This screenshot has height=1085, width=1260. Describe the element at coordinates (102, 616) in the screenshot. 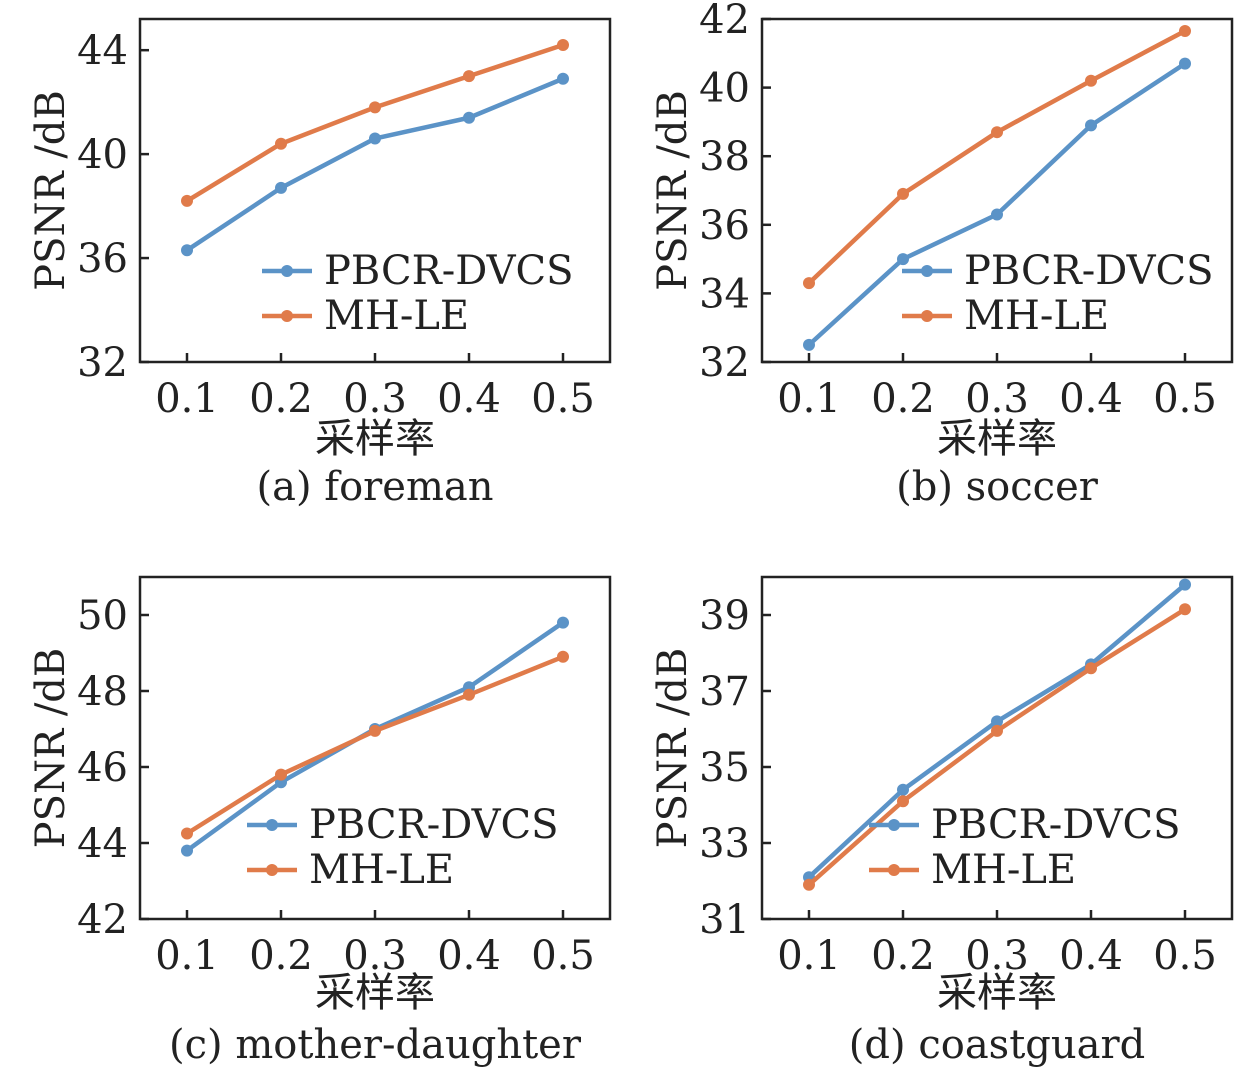

I see `y-tick-label: 50` at that location.